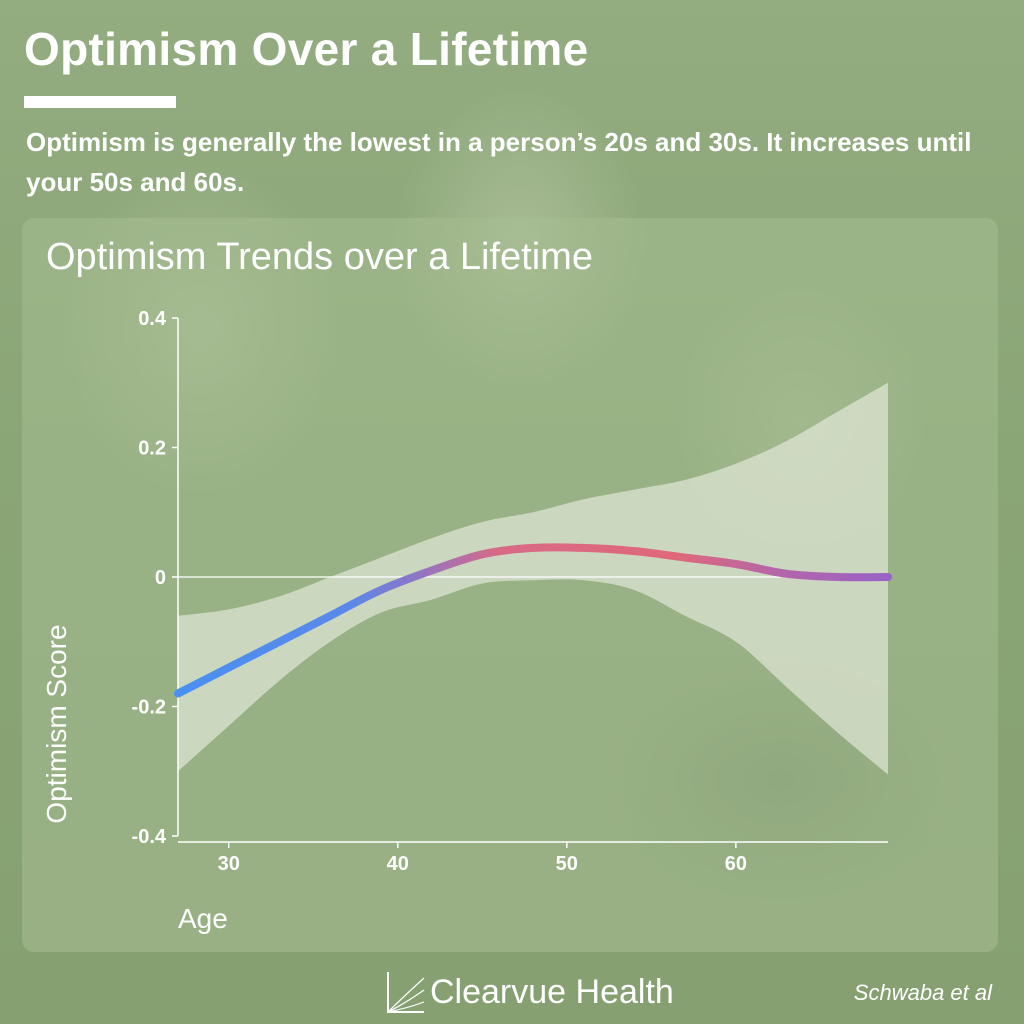 This screenshot has height=1024, width=1024. Describe the element at coordinates (160, 578) in the screenshot. I see `y-tick-label: 0` at that location.